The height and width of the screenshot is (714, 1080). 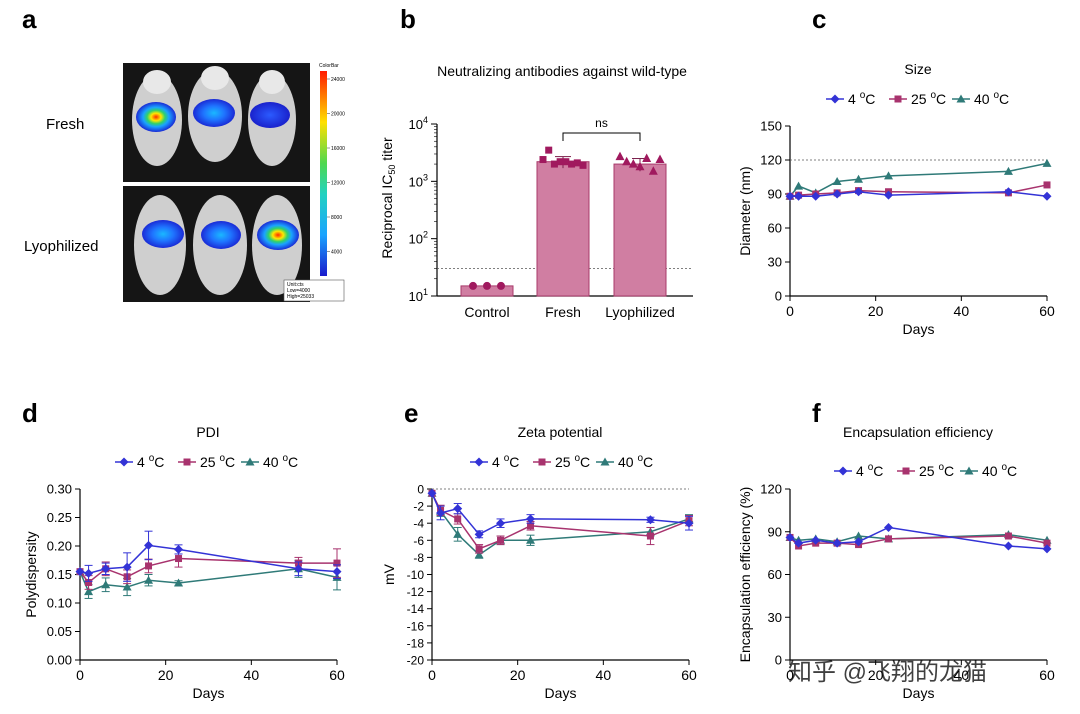 I want to click on y-tick-label: 0, so click(x=420, y=490).